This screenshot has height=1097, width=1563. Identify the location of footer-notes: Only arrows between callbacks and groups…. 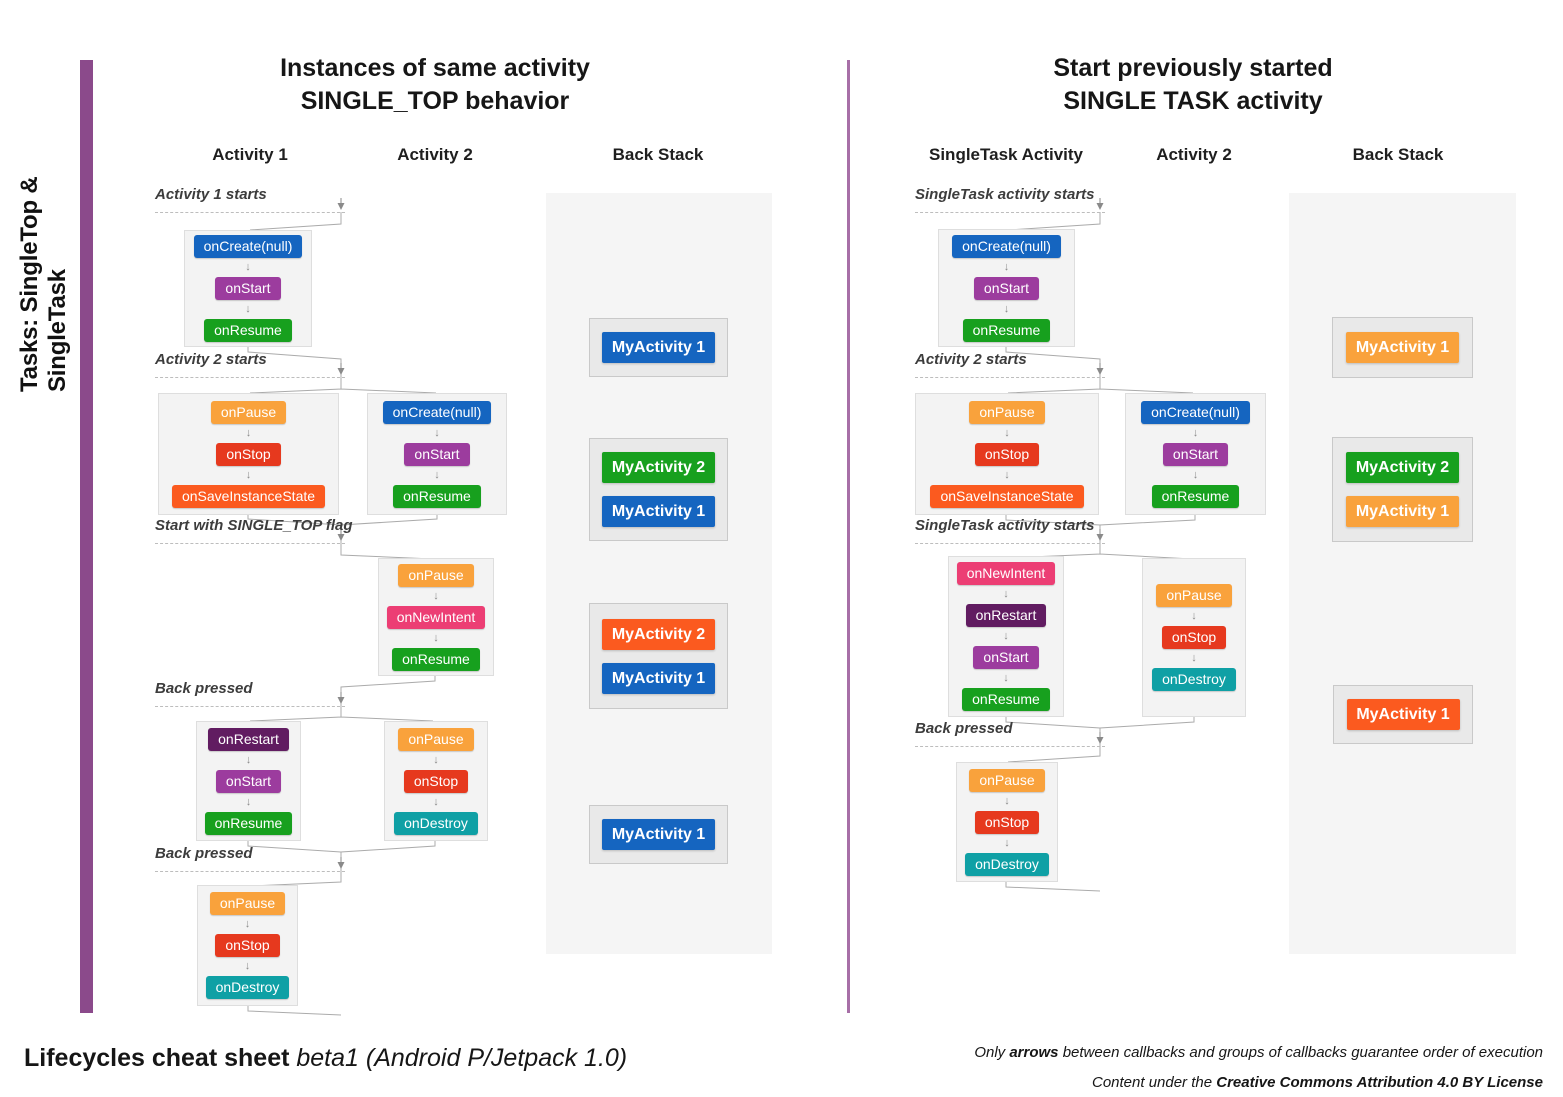
(1183, 1067).